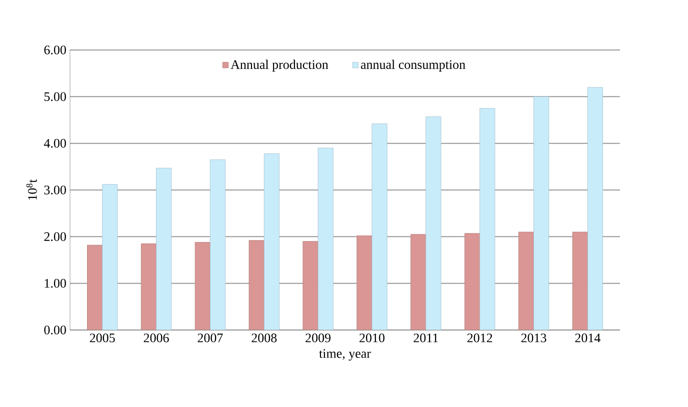  What do you see at coordinates (372, 338) in the screenshot?
I see `x-tick-label: 2010` at bounding box center [372, 338].